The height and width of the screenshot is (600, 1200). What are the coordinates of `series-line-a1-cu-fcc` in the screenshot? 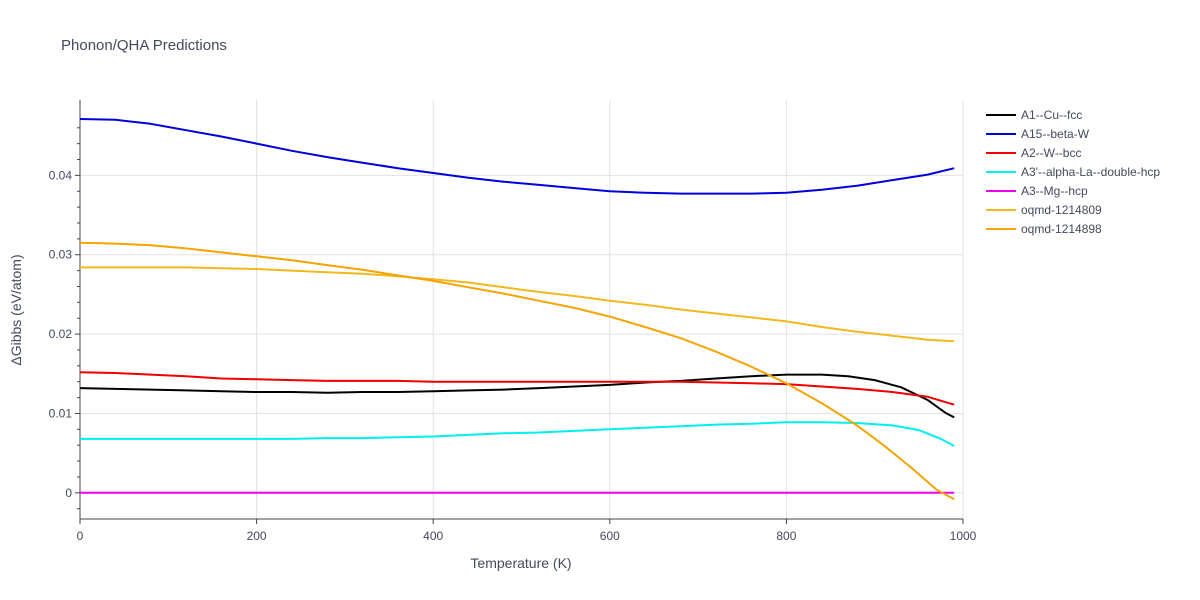 It's located at (517, 396).